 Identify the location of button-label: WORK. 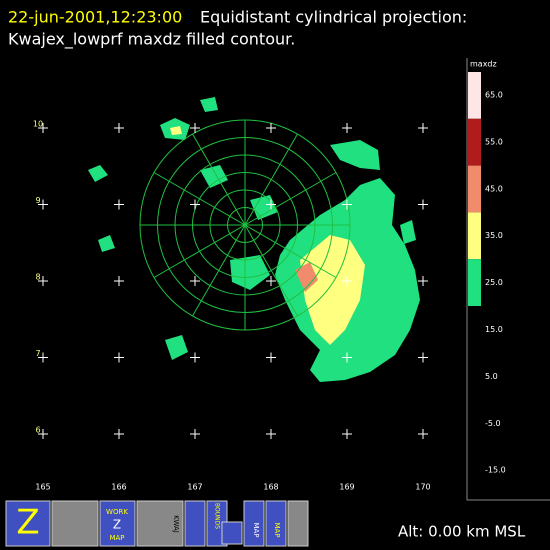
(117, 512).